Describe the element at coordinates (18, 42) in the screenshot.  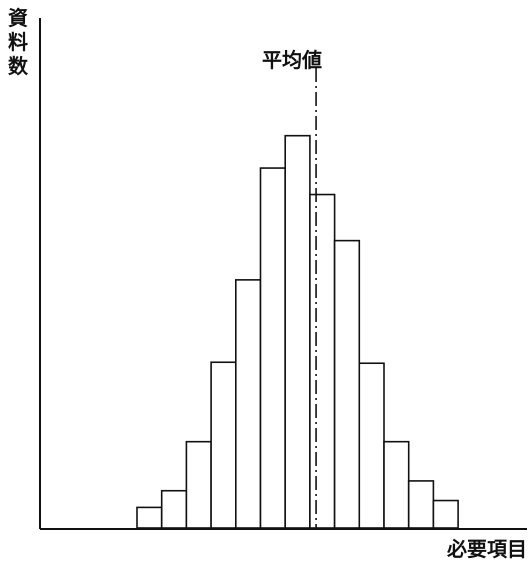
I see `y-axis-label: 資料数` at that location.